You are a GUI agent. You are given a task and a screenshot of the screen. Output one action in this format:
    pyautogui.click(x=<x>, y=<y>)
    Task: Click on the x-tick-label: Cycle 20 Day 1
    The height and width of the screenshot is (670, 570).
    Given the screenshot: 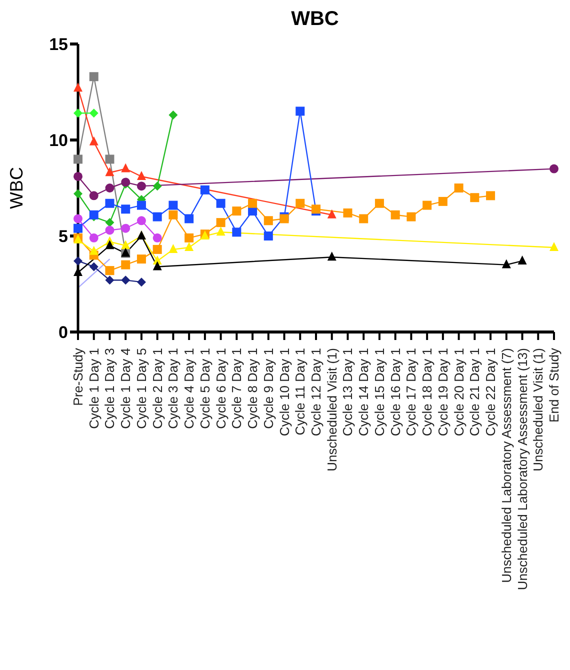 What is the action you would take?
    pyautogui.click(x=458, y=392)
    